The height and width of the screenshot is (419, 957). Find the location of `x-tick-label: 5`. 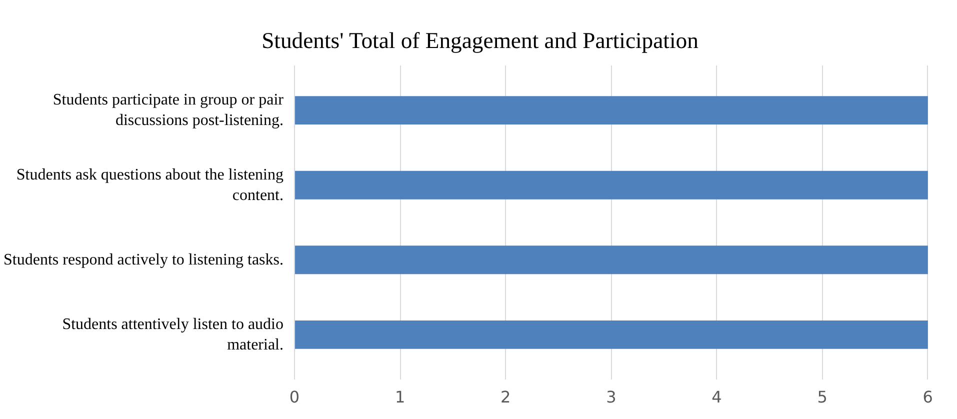

x-tick-label: 5 is located at coordinates (822, 397).